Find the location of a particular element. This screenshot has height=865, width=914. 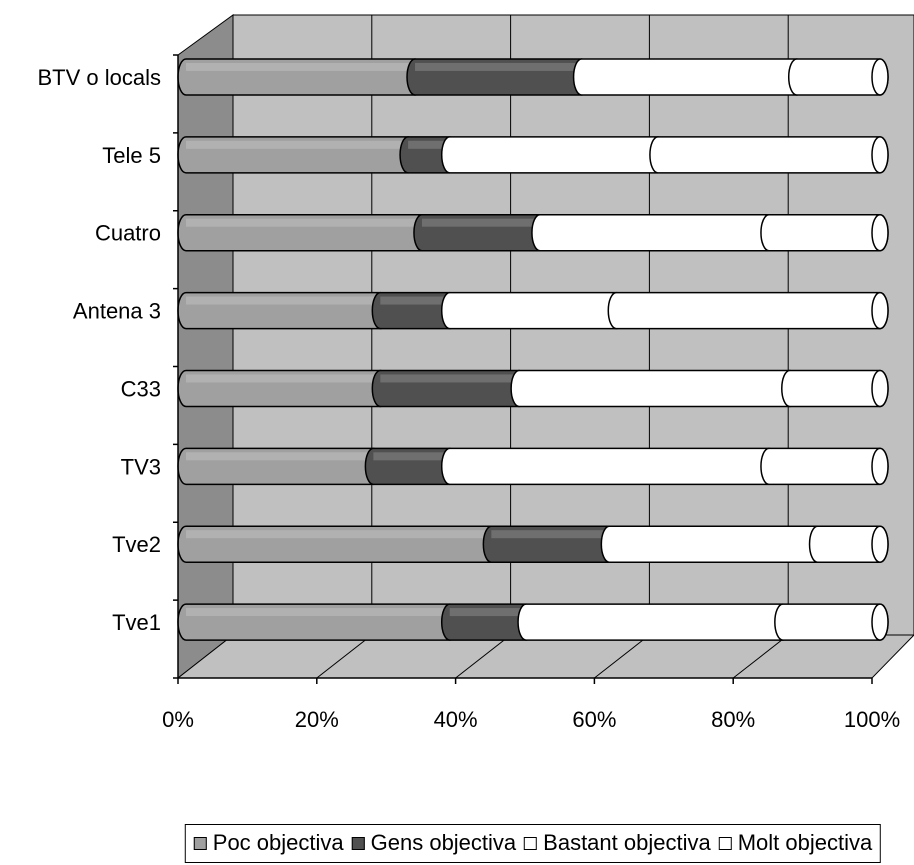

x-tick-label: 0% is located at coordinates (178, 719).